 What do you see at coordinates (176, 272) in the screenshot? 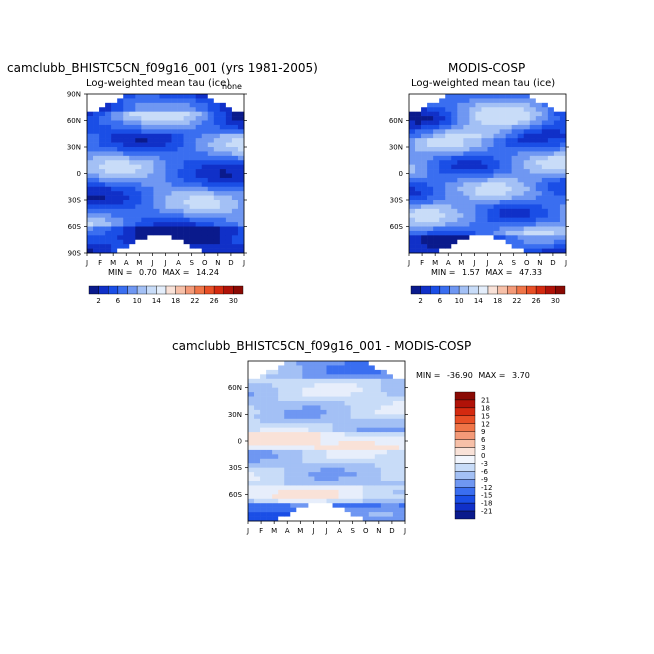
I see `plot1-max-label: MAX =` at bounding box center [176, 272].